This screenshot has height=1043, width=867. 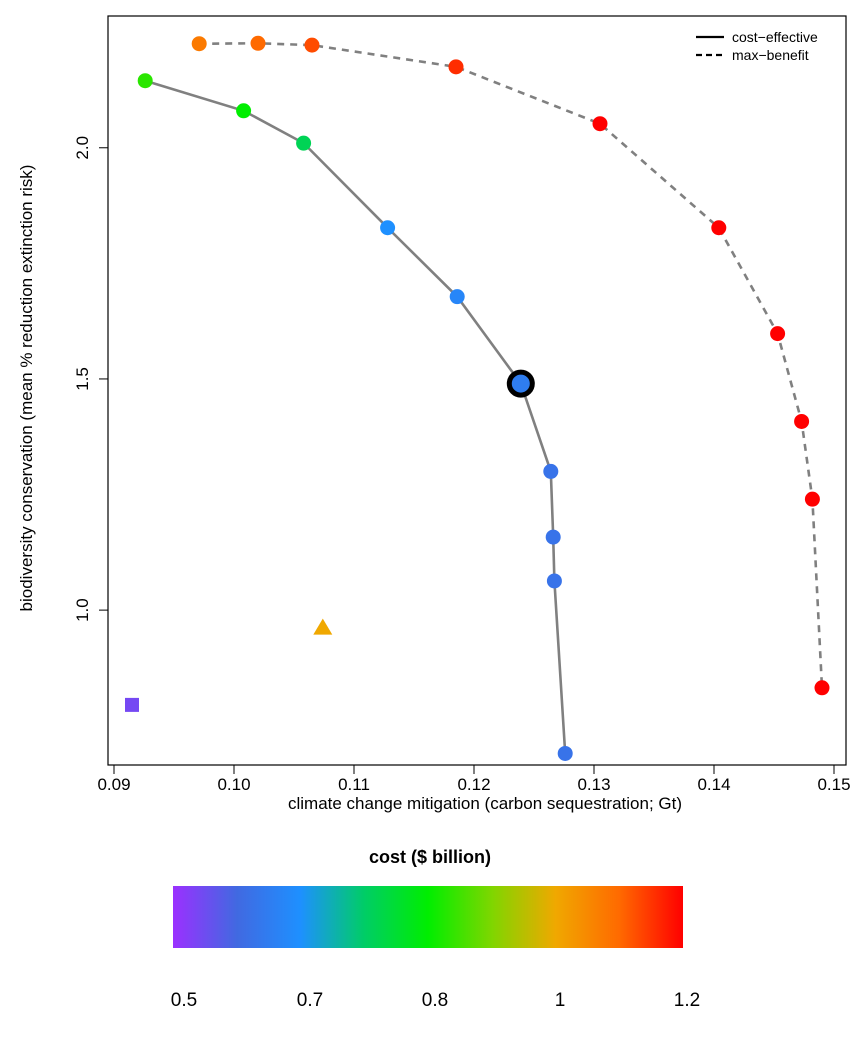 I want to click on colorbar-label: 0.8, so click(x=435, y=1000).